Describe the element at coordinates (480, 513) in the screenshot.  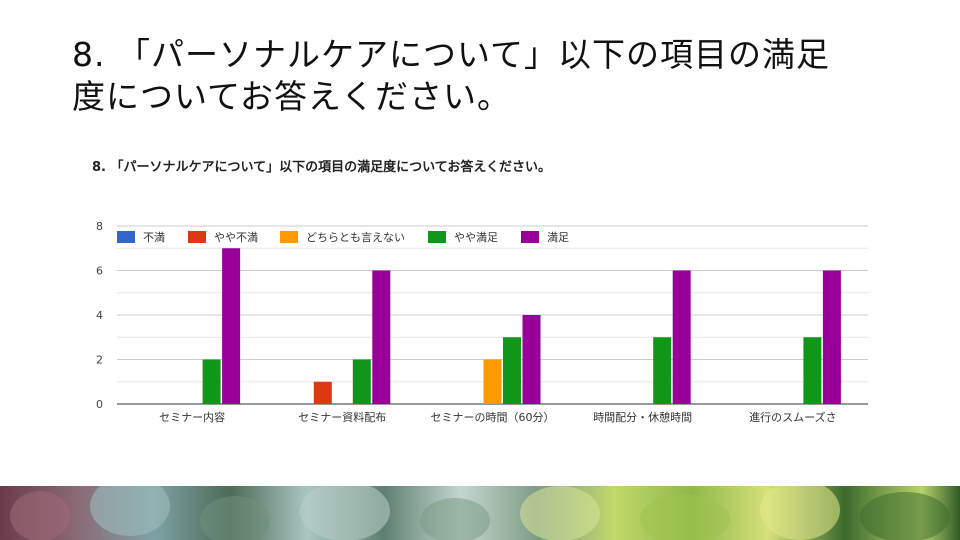
I see `succulent-photo-strip` at that location.